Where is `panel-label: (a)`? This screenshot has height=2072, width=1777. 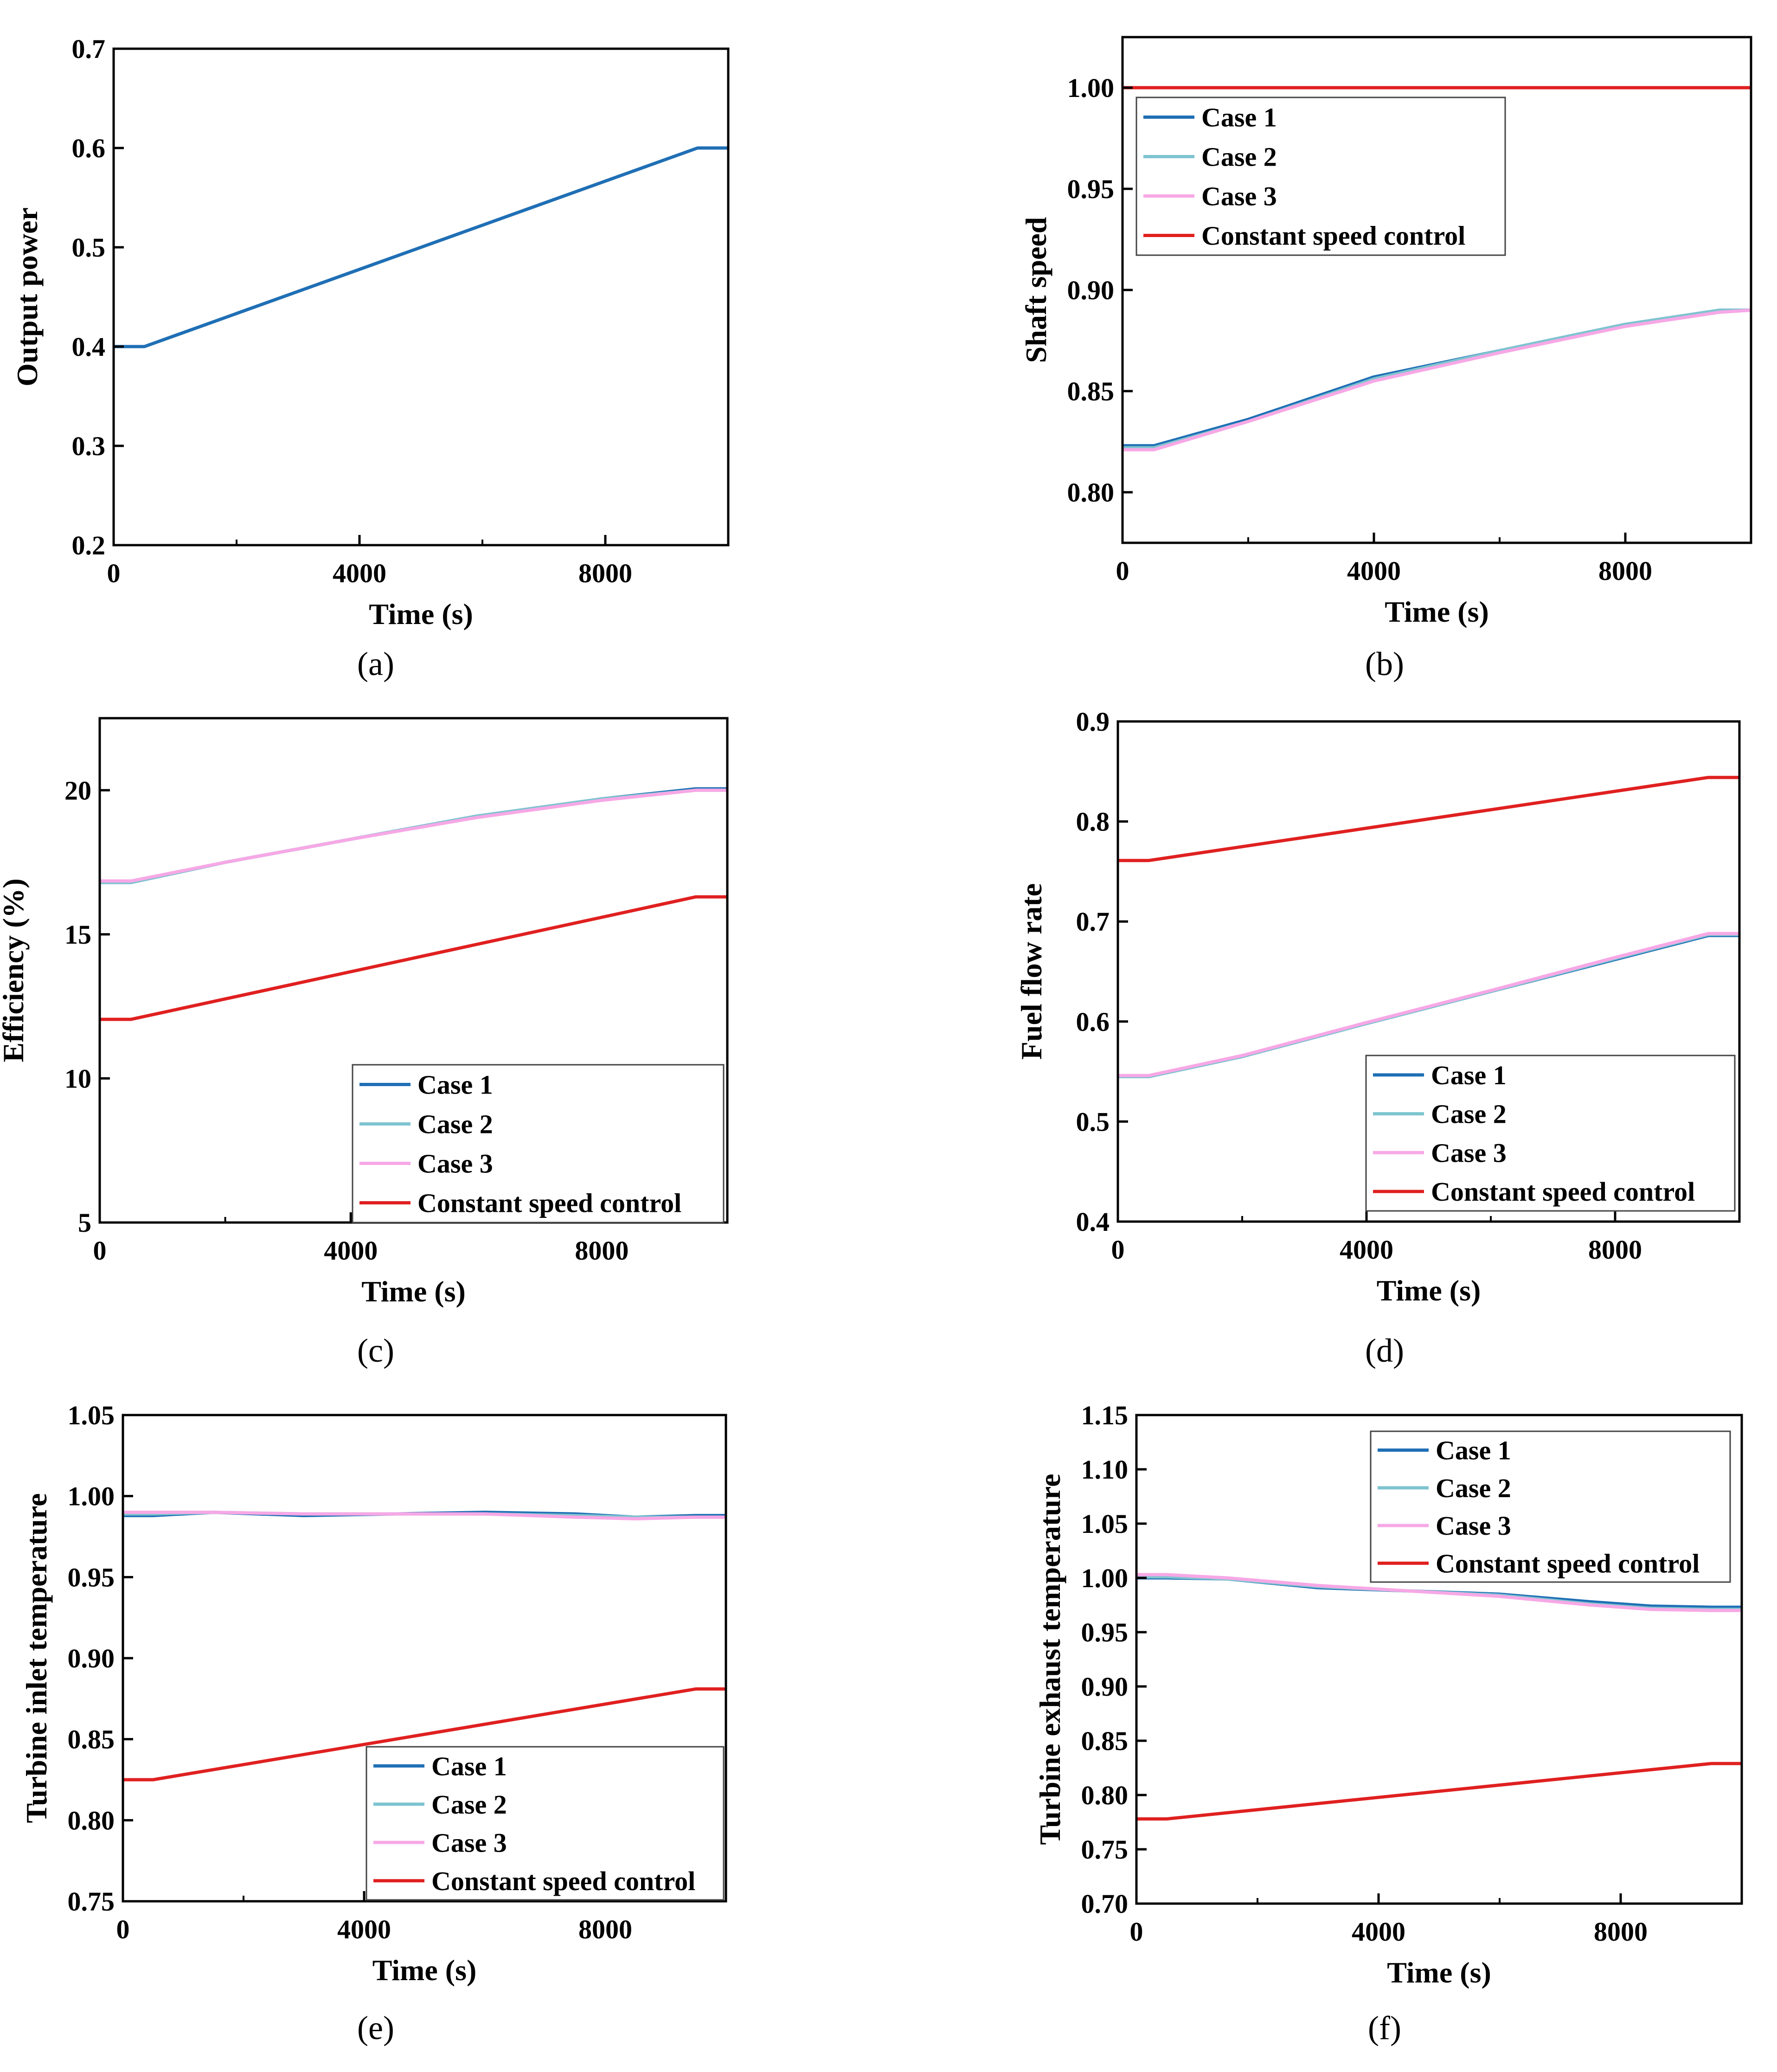
panel-label: (a) is located at coordinates (375, 663).